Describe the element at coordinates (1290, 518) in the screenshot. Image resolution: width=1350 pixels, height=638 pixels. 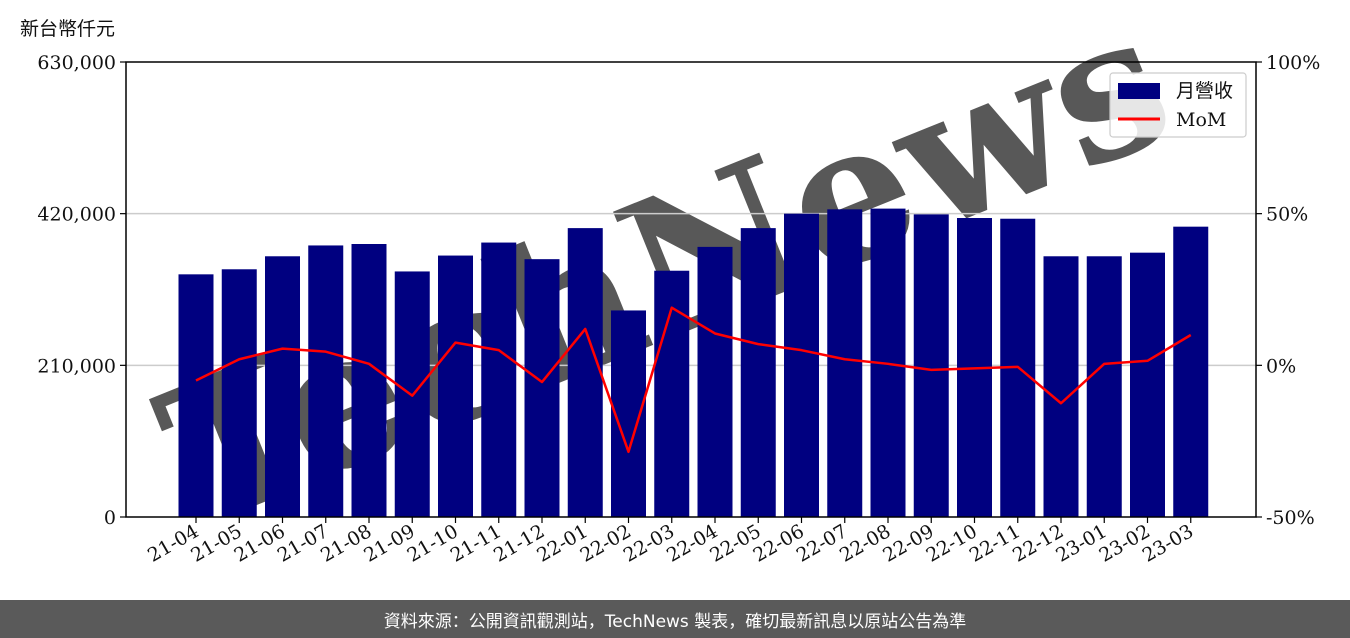
I see `right-tick-label: -50%` at that location.